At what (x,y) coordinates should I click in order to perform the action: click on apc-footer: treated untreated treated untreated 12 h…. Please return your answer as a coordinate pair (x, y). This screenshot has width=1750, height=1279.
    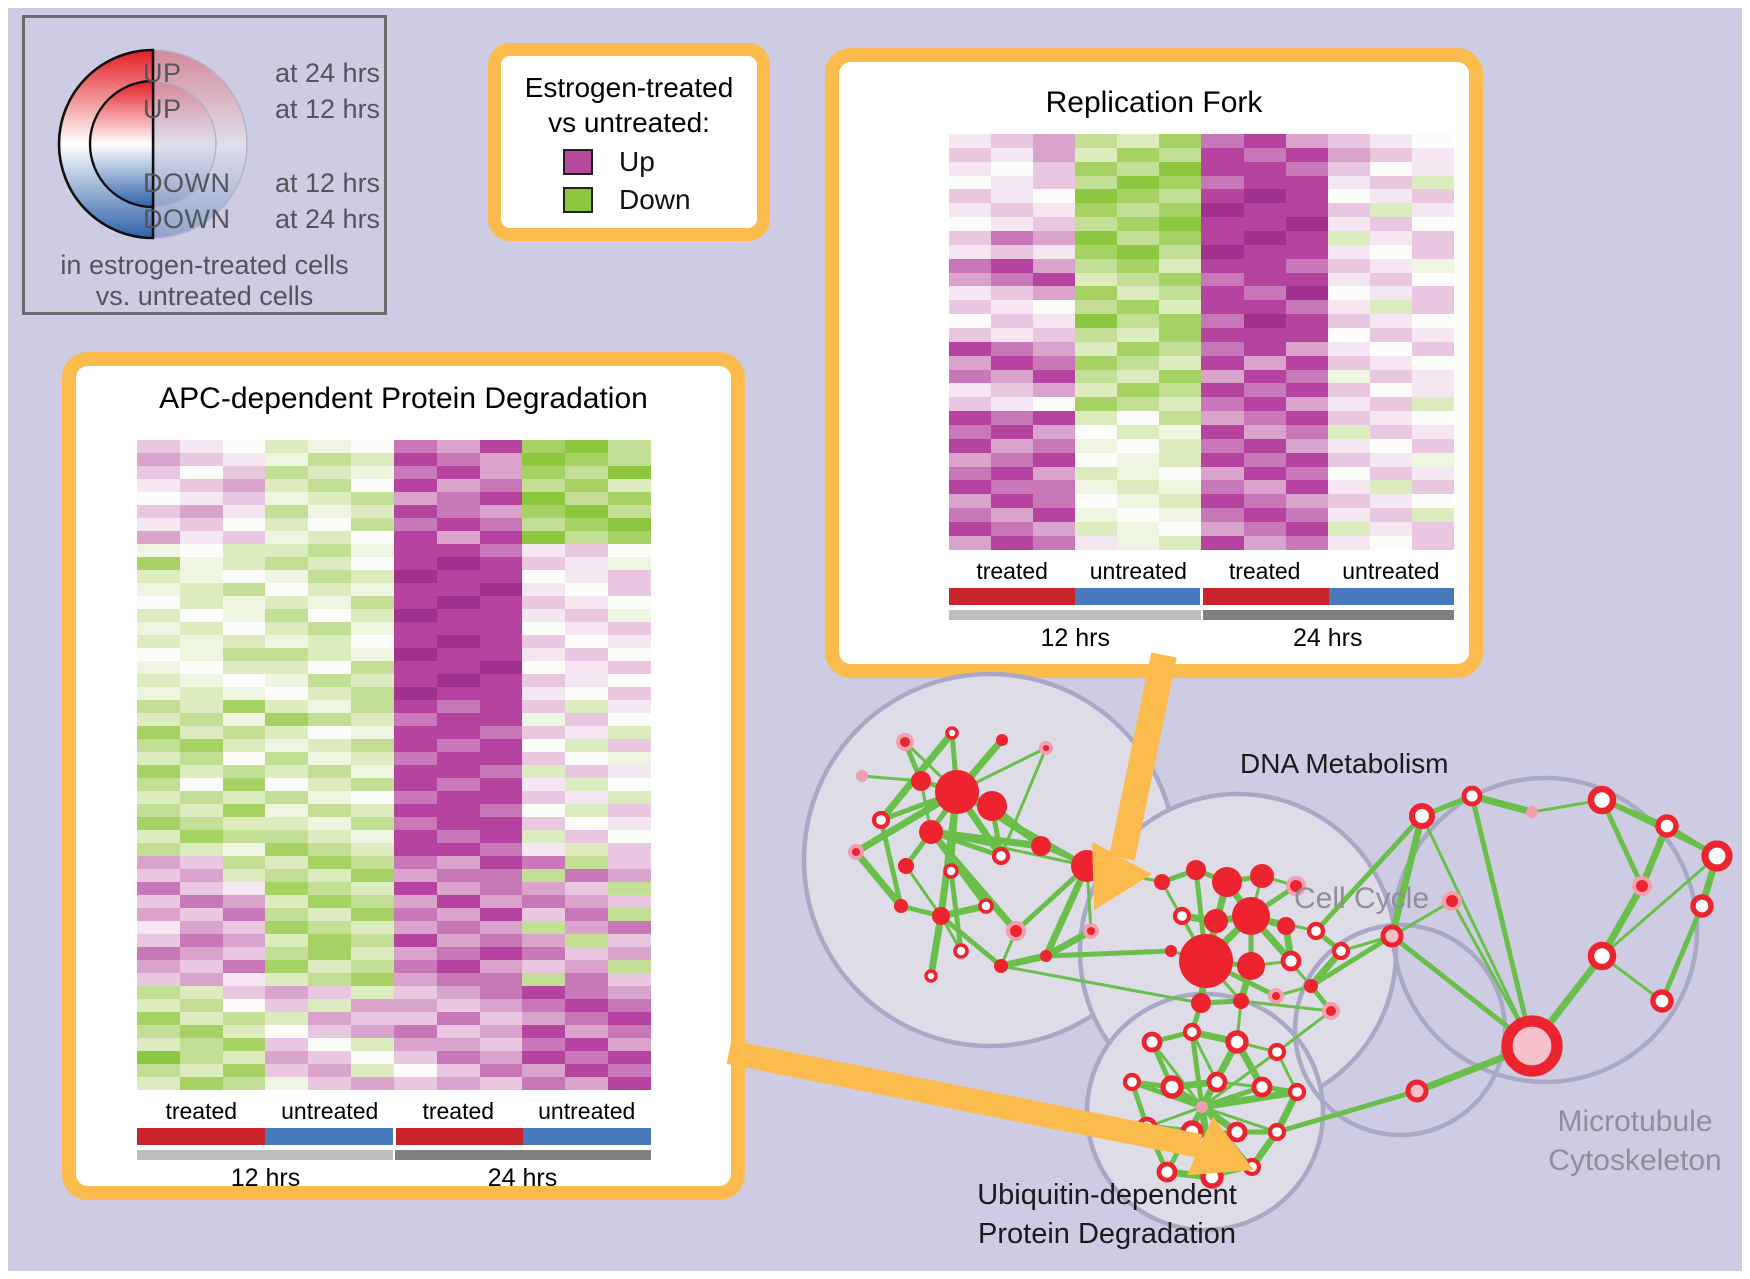
    Looking at the image, I should click on (394, 1146).